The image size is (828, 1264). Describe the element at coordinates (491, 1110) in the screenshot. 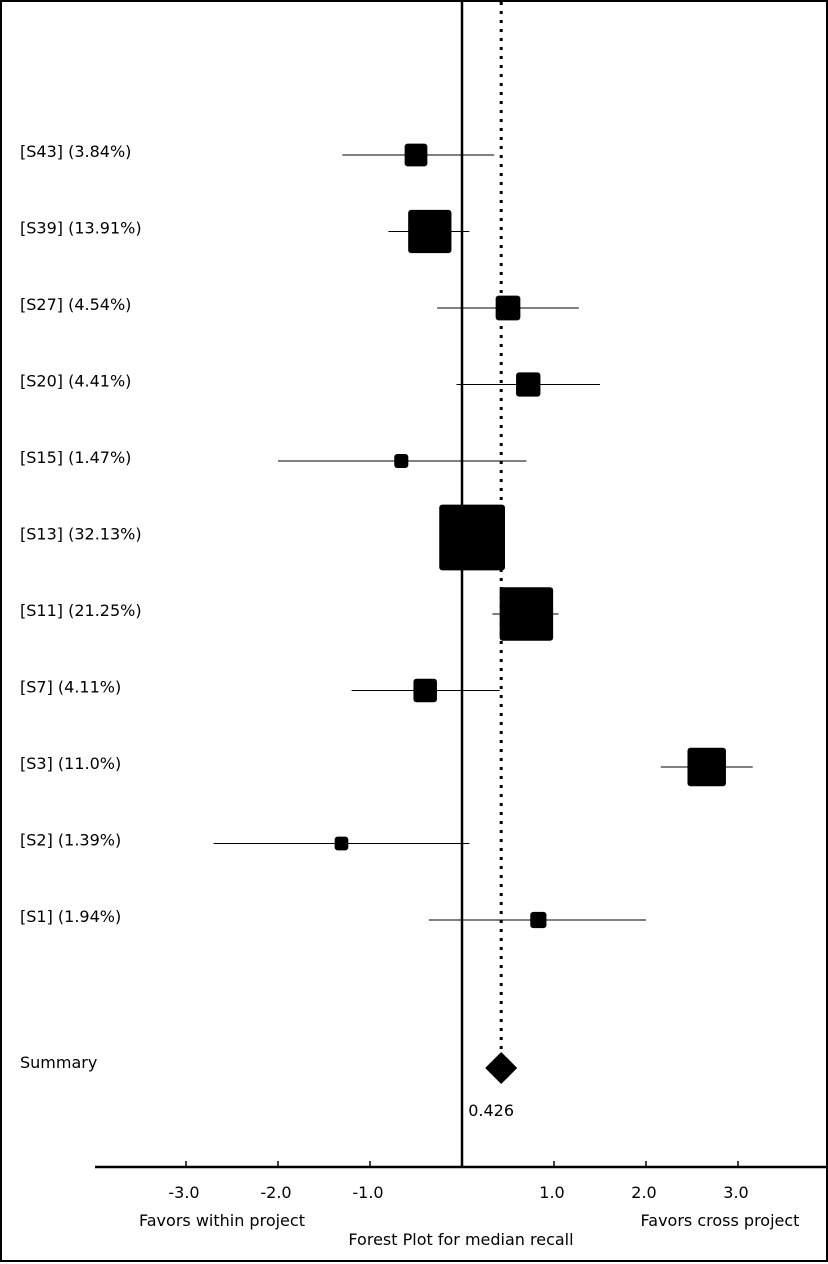

I see `summary-value-label: 0.426` at that location.